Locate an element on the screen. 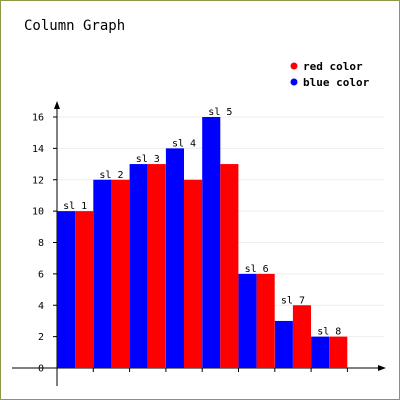  x-axis-arrow is located at coordinates (382, 368).